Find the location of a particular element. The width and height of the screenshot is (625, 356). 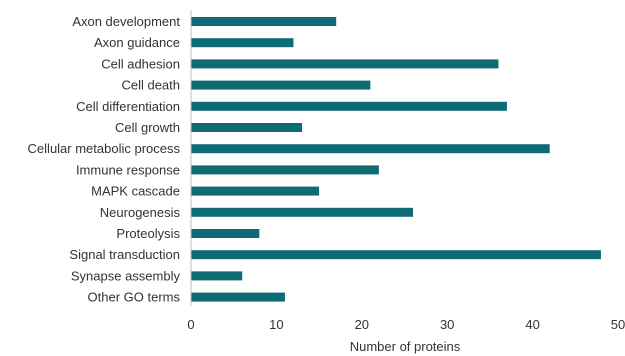

x-tick-label: 20 is located at coordinates (362, 324).